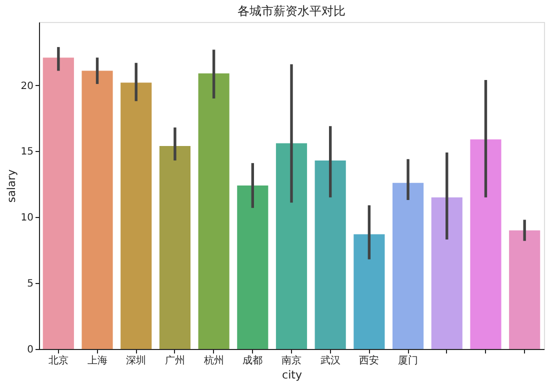 This screenshot has width=549, height=385. I want to click on x-tick-label: 北京, so click(58, 360).